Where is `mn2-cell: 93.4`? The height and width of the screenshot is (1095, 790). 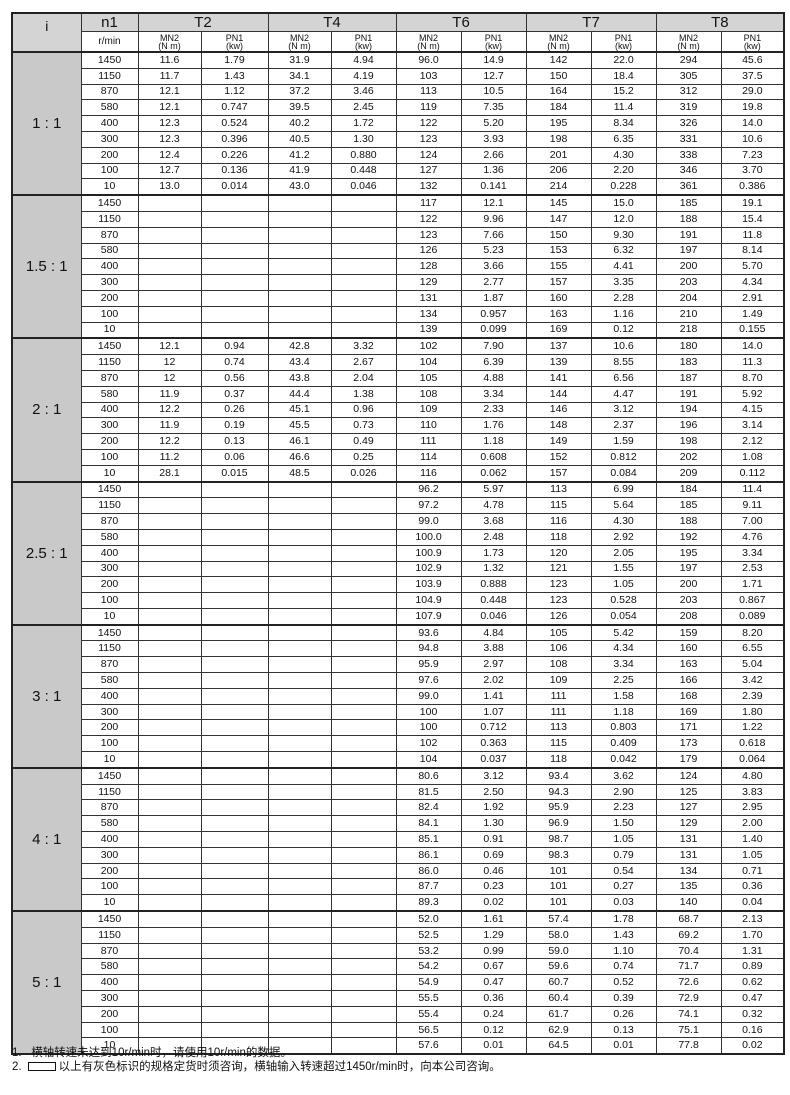 mn2-cell: 93.4 is located at coordinates (558, 775).